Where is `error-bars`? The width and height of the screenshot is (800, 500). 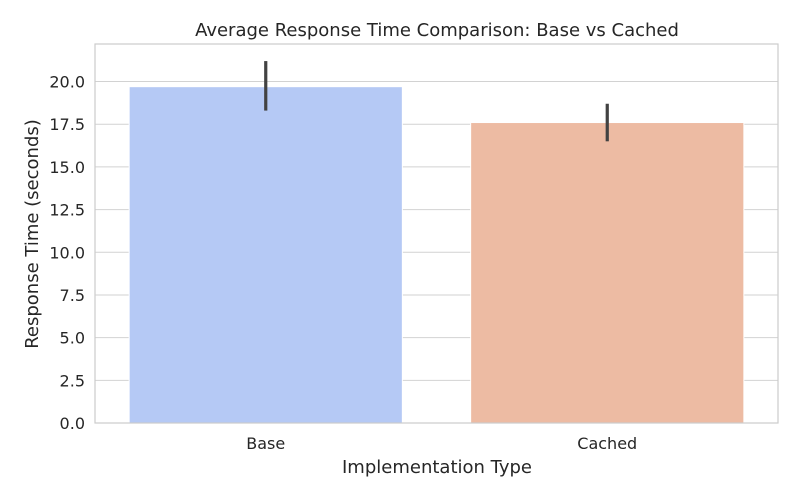
error-bars is located at coordinates (436, 101).